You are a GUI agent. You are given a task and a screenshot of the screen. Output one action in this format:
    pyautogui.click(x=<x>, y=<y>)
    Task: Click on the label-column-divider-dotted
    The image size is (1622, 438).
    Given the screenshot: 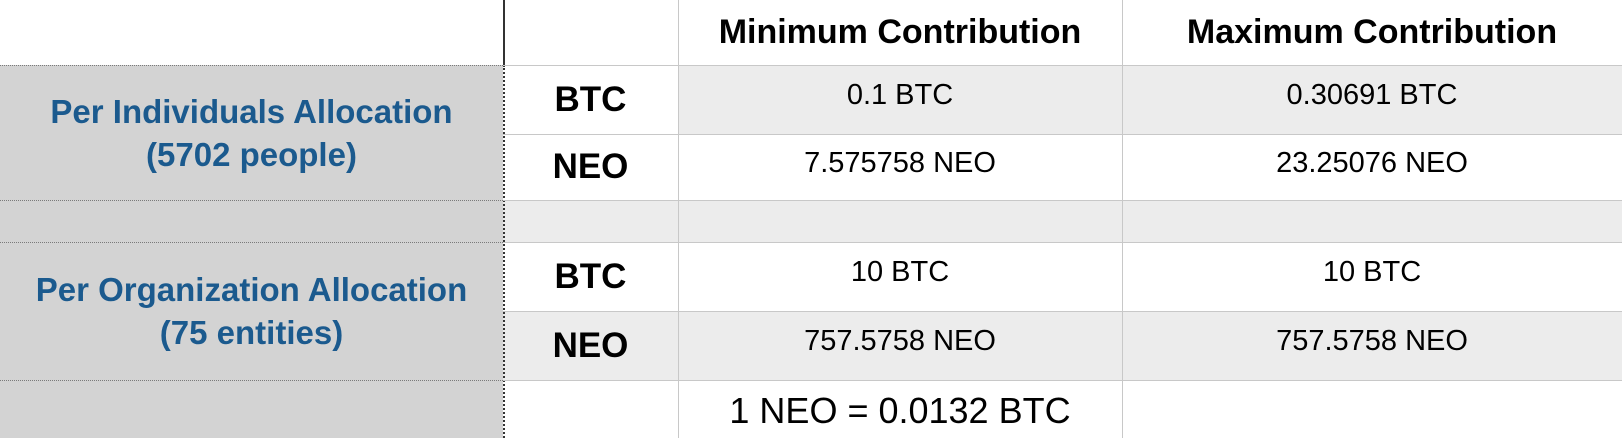 What is the action you would take?
    pyautogui.click(x=504, y=251)
    